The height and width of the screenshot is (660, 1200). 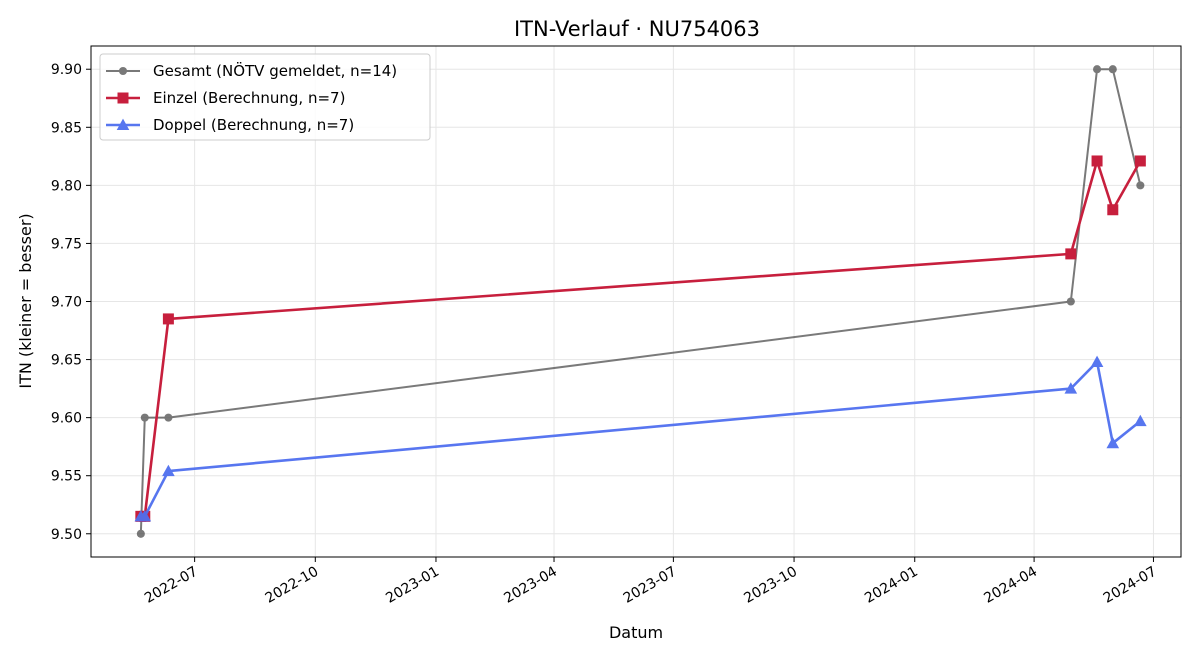 I want to click on y-tick-label: 9.90, so click(x=66, y=70).